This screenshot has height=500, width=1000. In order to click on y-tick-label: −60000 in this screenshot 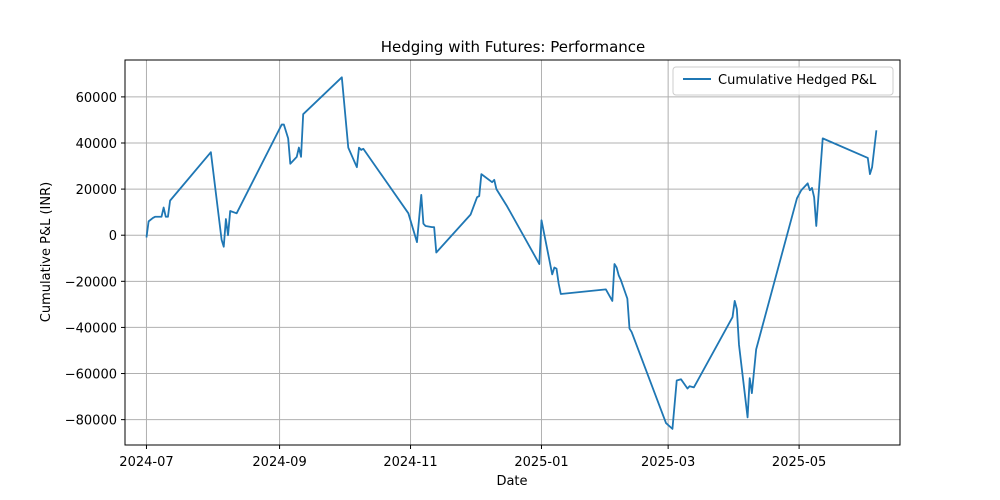, I will do `click(91, 375)`.